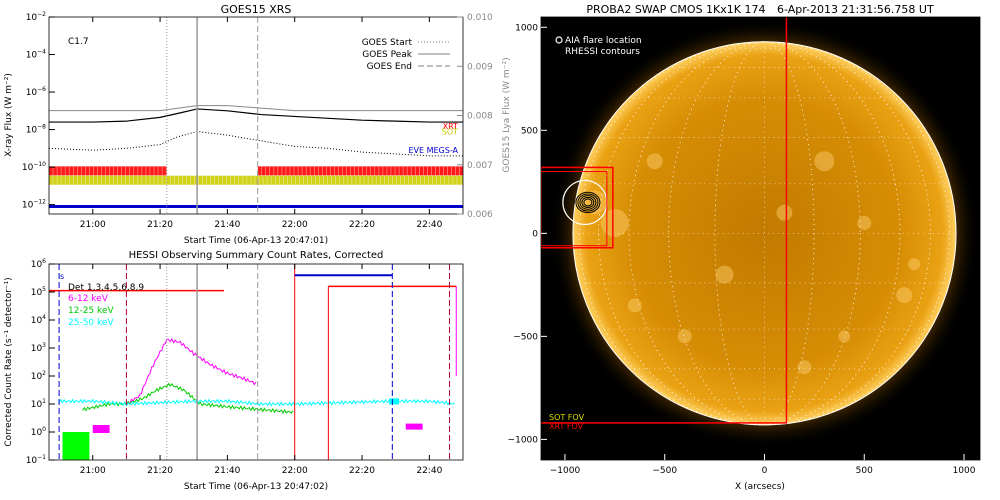 The height and width of the screenshot is (500, 1000). I want to click on swap-ytick-label: 1000, so click(526, 28).